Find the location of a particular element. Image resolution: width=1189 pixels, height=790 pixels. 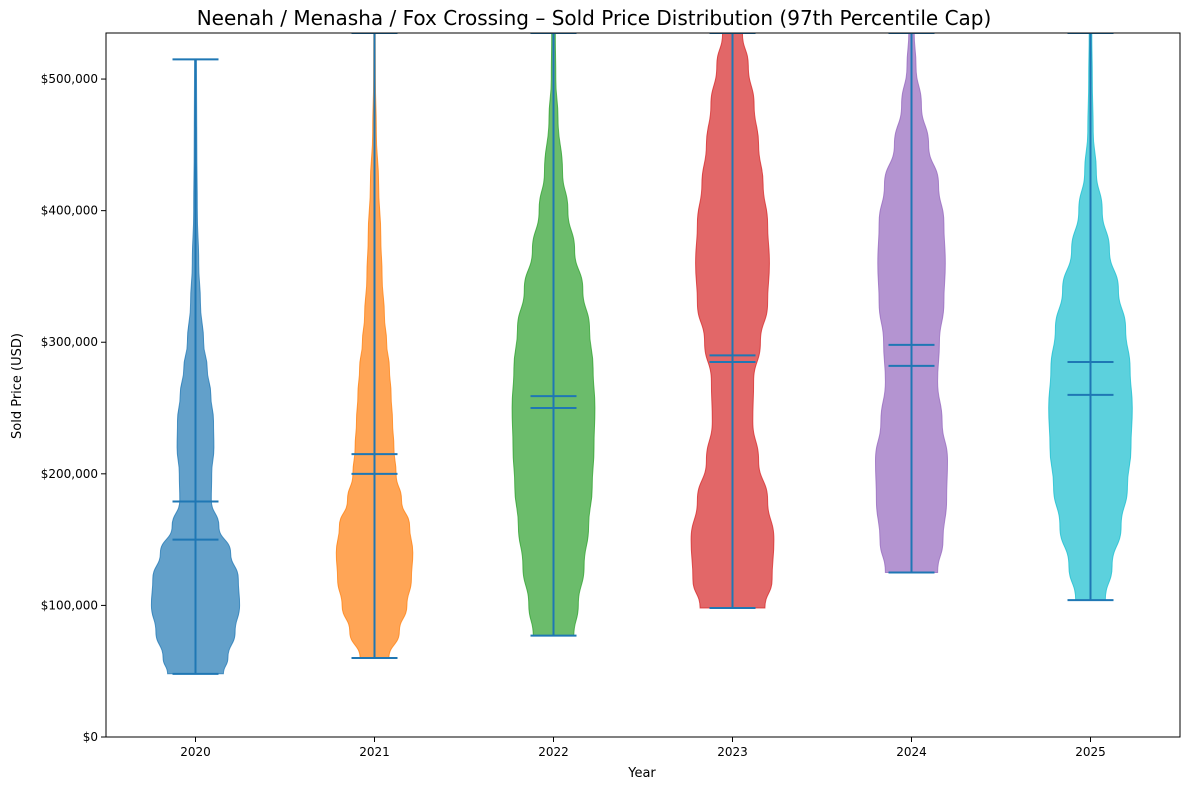

y-tick-label: $0 is located at coordinates (90, 737).